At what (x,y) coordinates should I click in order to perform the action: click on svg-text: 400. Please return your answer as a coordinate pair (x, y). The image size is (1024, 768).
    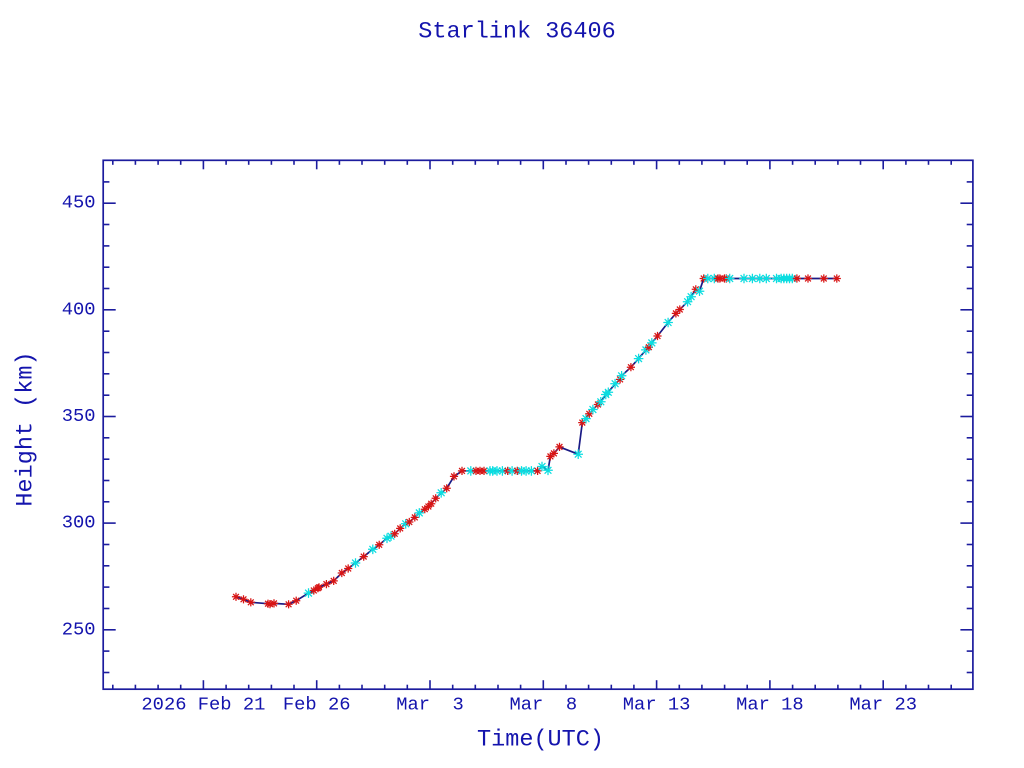
    Looking at the image, I should click on (79, 309).